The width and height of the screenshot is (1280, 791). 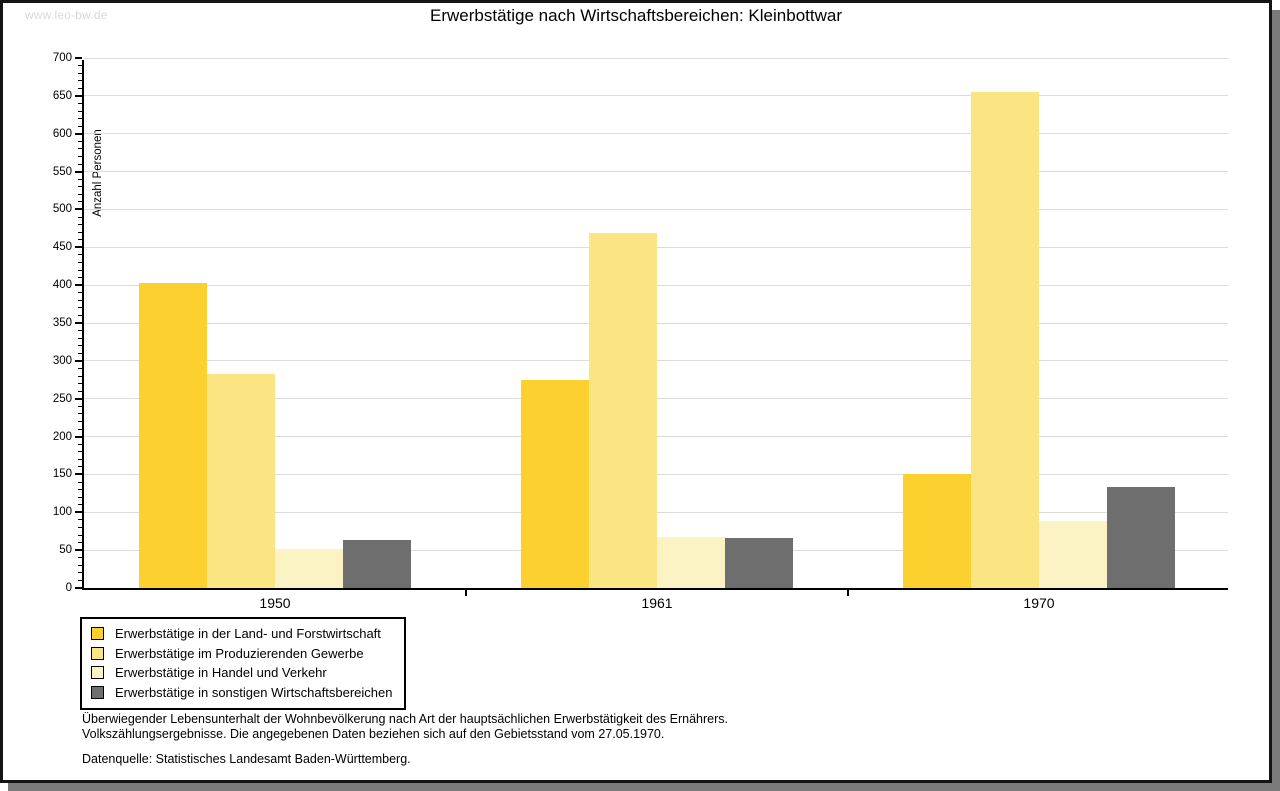 What do you see at coordinates (62, 95) in the screenshot?
I see `y-axis-tick-label: 650` at bounding box center [62, 95].